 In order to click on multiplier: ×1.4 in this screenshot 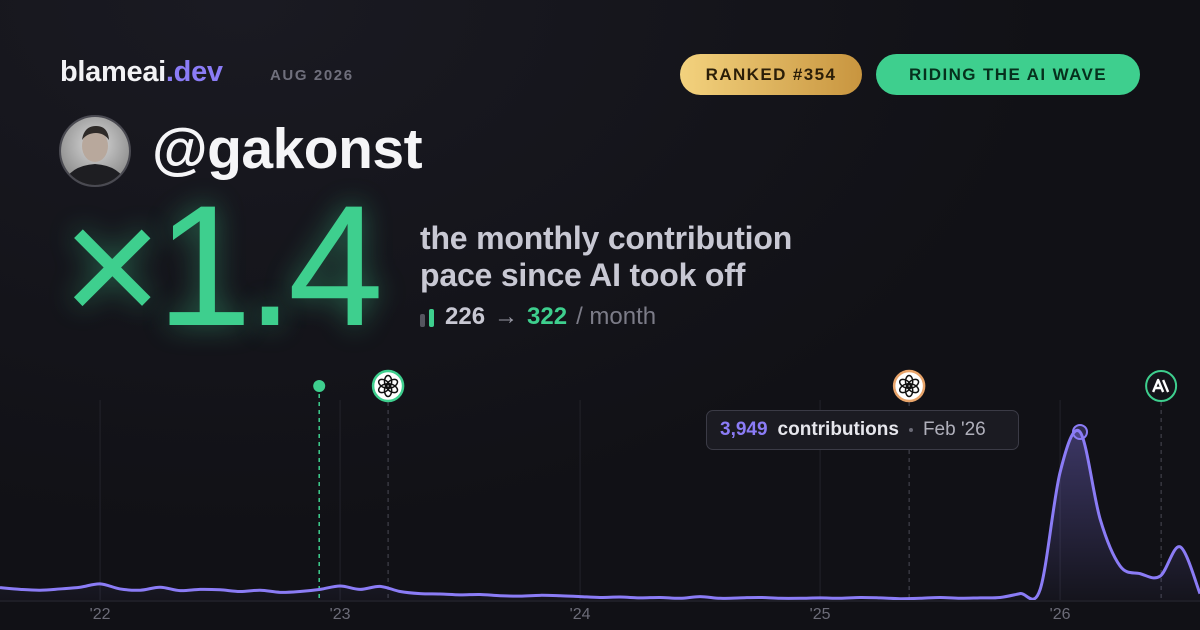, I will do `click(223, 266)`.